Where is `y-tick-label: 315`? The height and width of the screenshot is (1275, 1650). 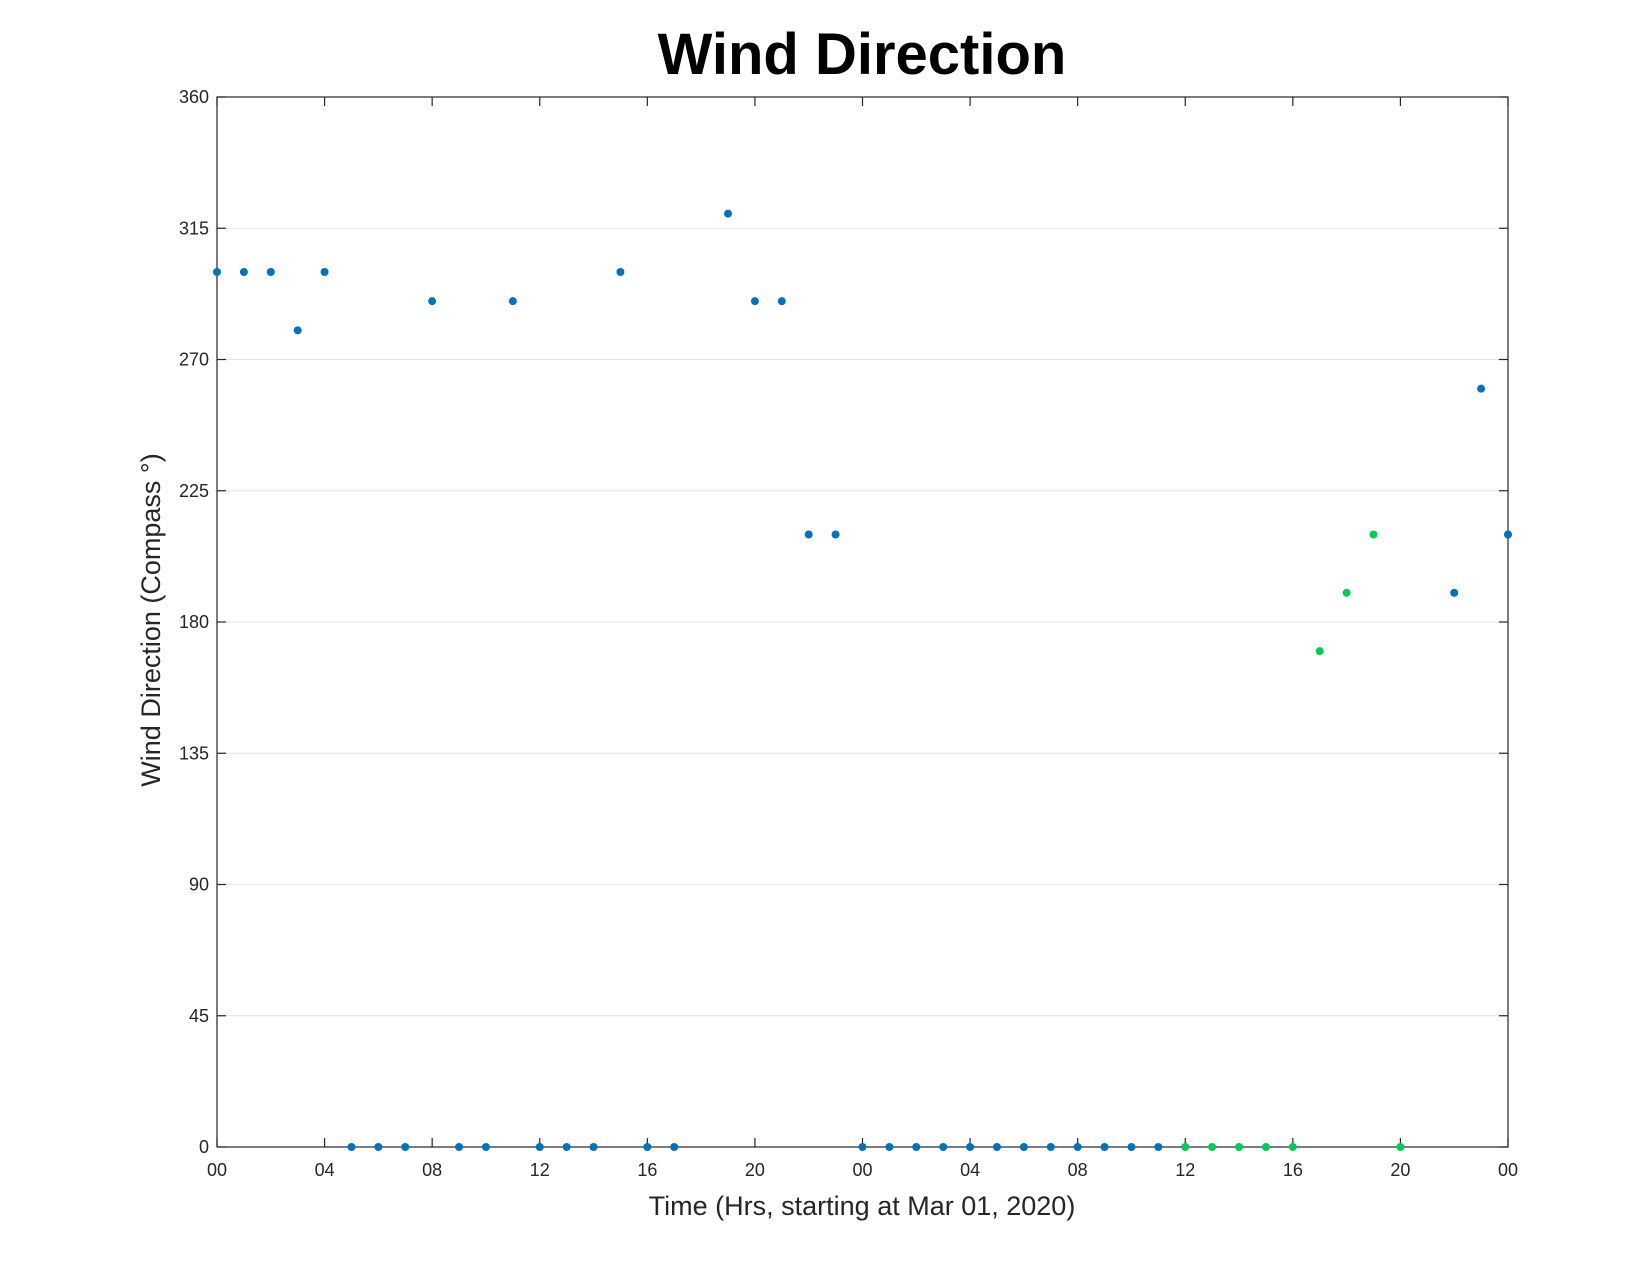 y-tick-label: 315 is located at coordinates (194, 228).